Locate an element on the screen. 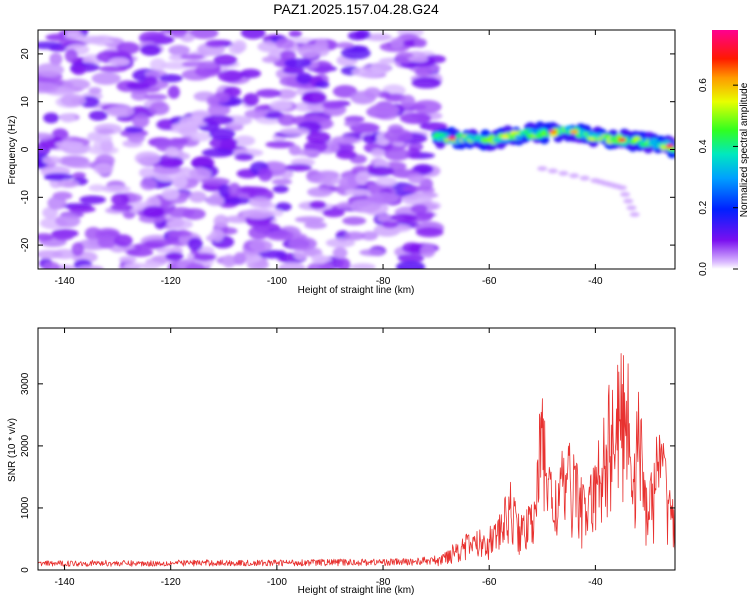  x-tick-label: -40 is located at coordinates (595, 281).